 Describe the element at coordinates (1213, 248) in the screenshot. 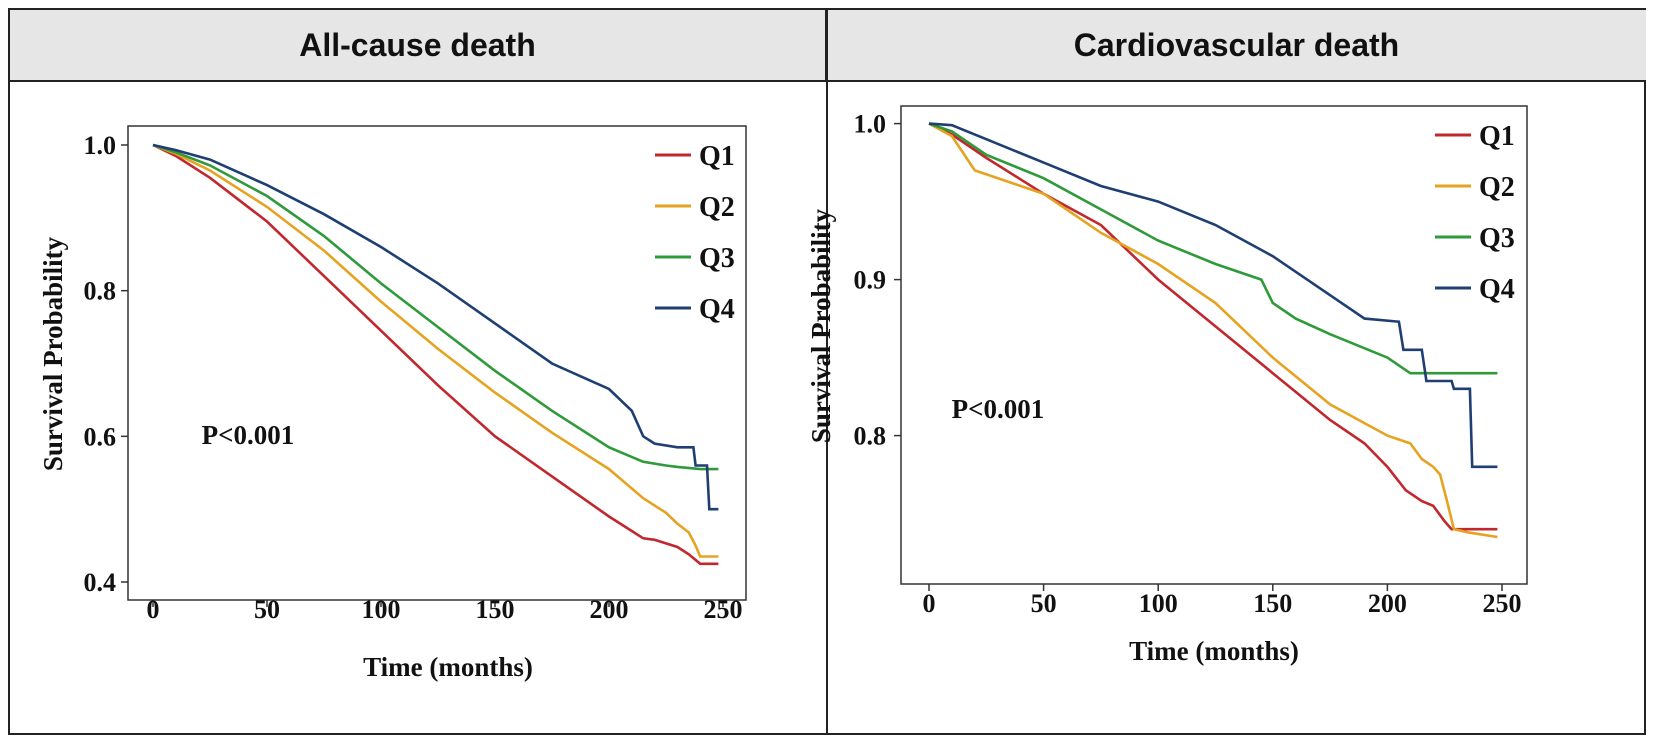

I see `series-line-q3` at that location.